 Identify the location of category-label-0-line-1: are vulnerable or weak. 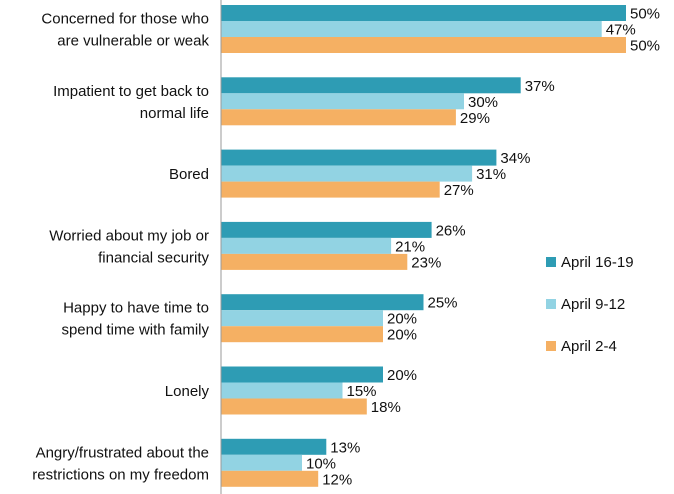
(133, 41).